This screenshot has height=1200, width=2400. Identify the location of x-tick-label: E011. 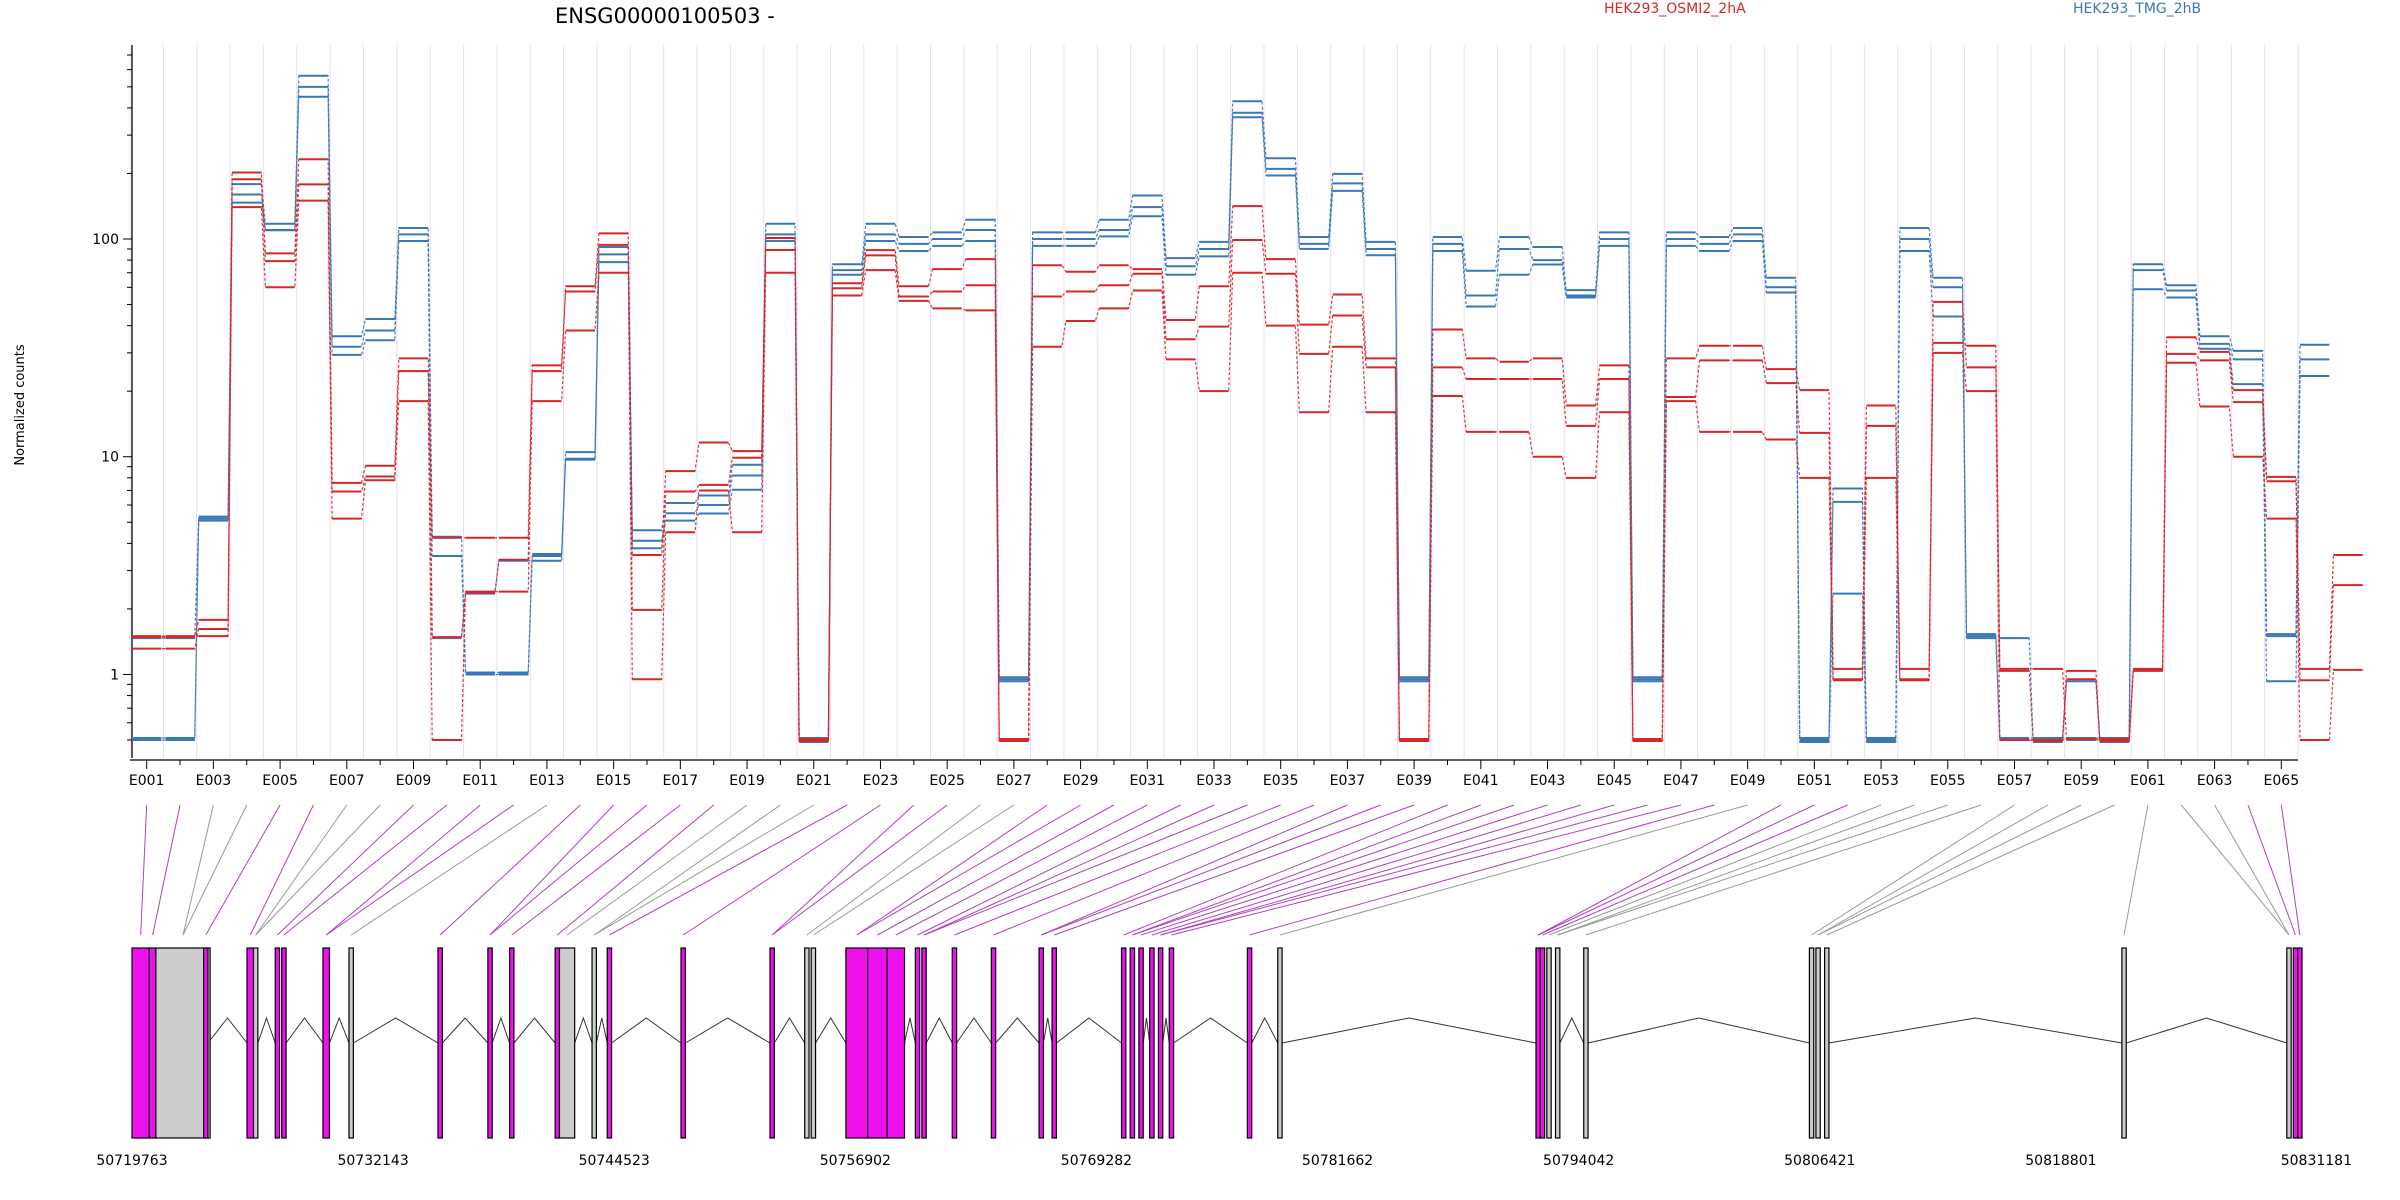
(480, 781).